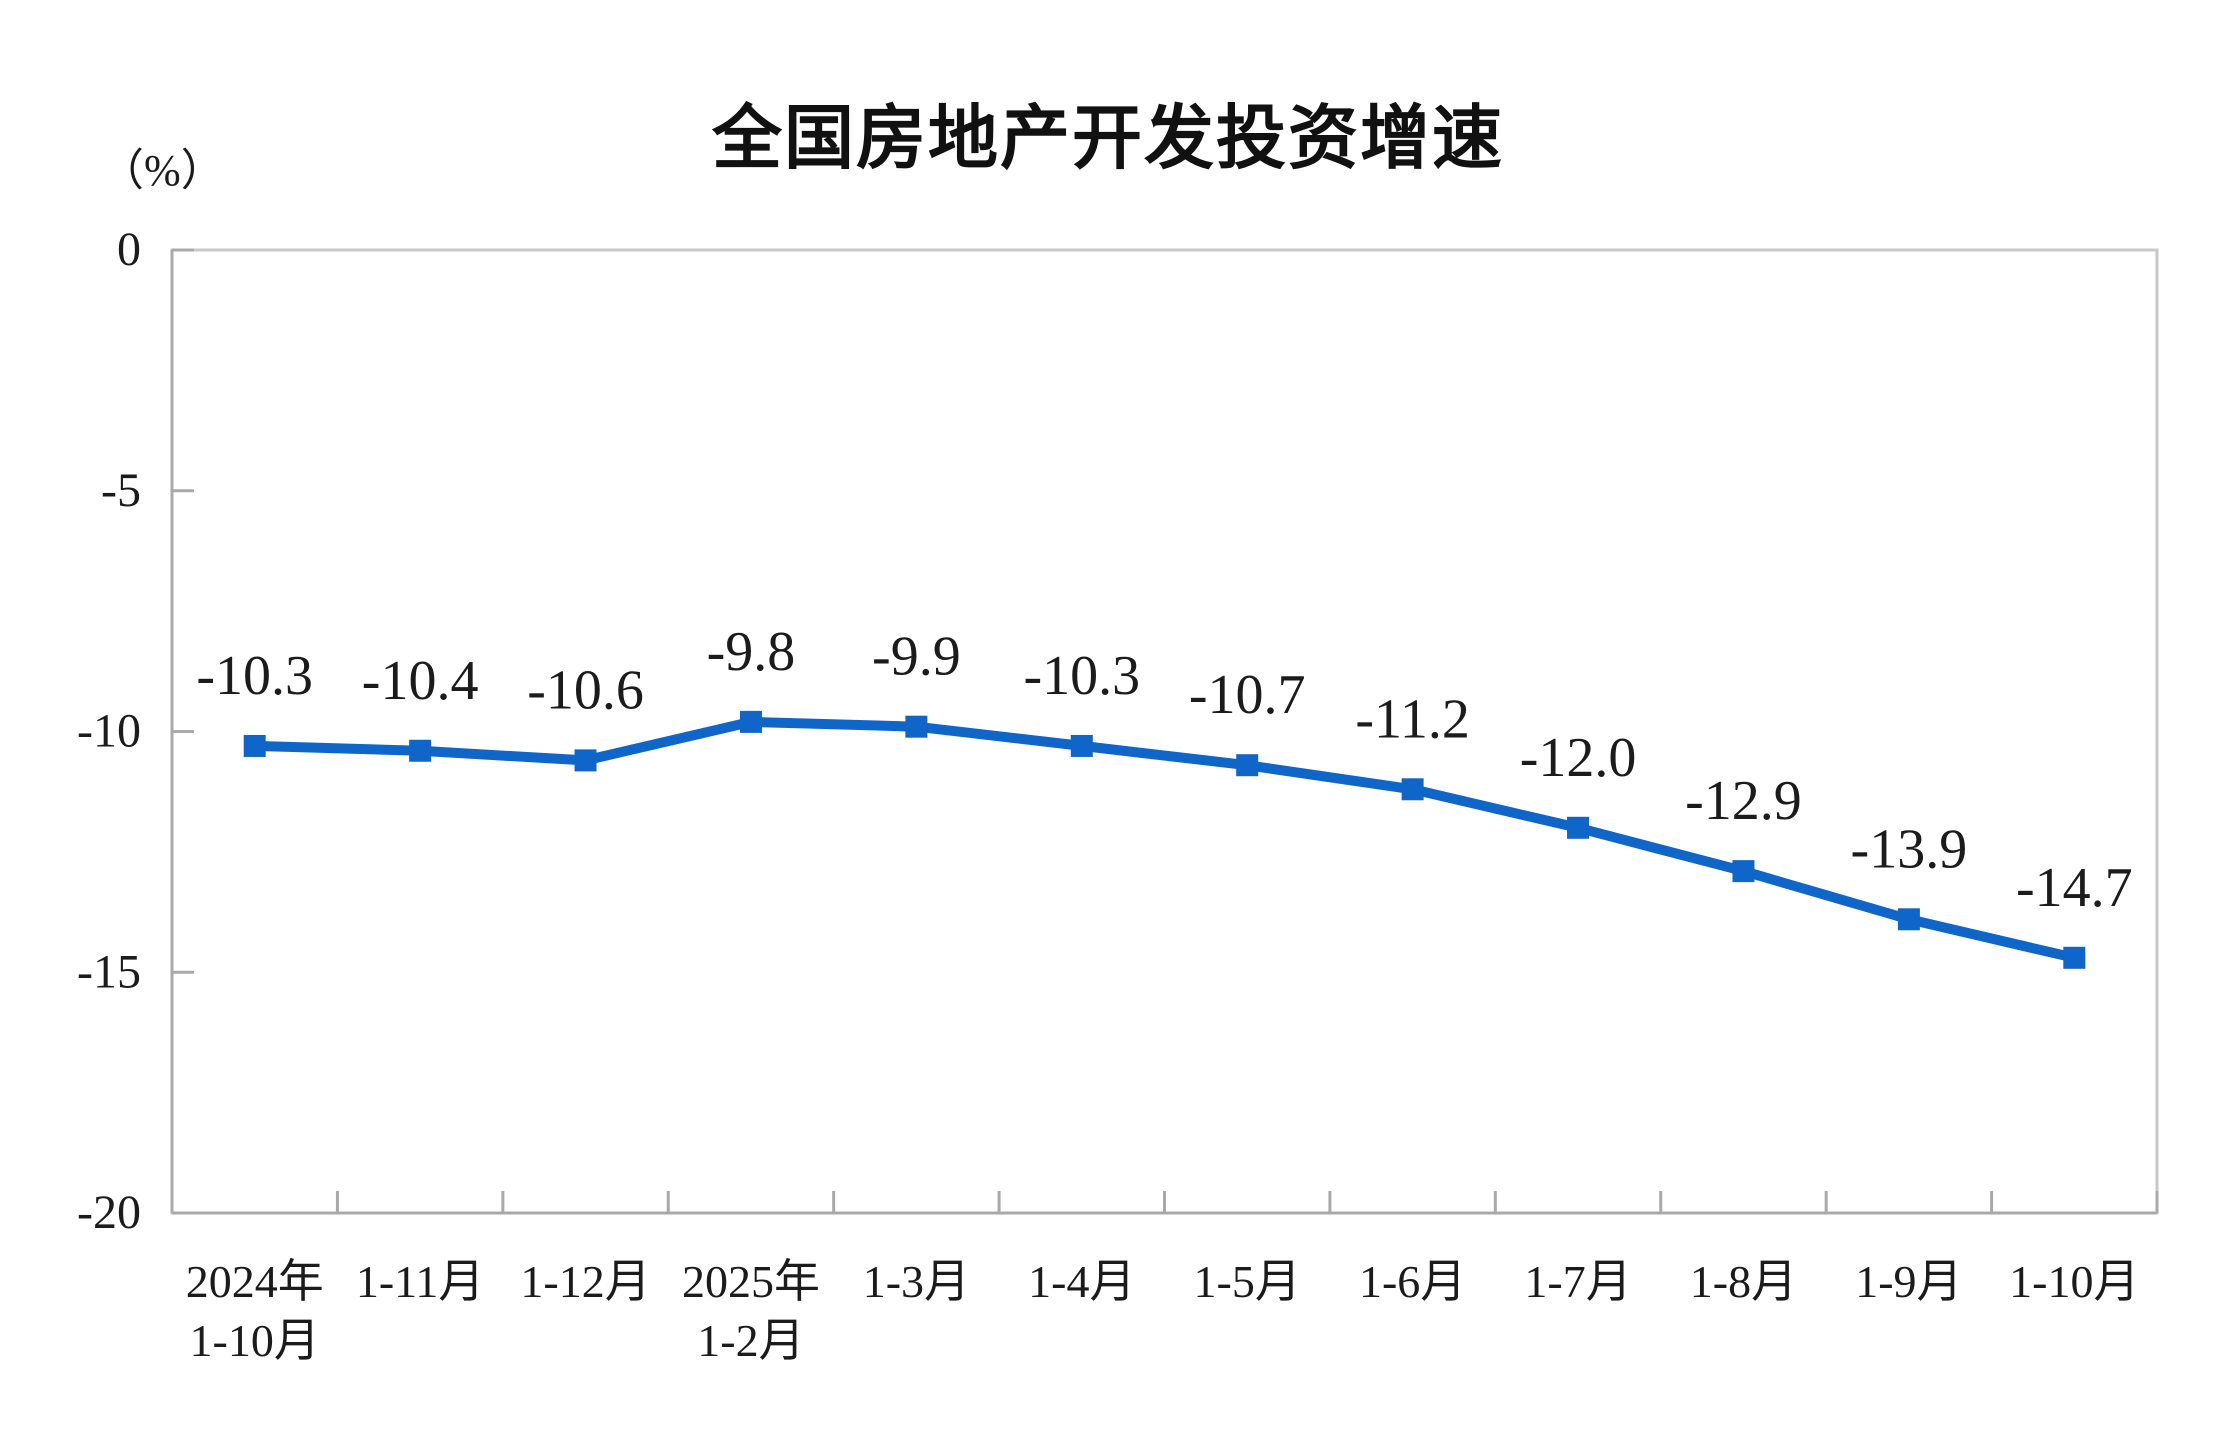 The image size is (2216, 1444). What do you see at coordinates (1247, 1281) in the screenshot?
I see `x-tick-label: 1-5月` at bounding box center [1247, 1281].